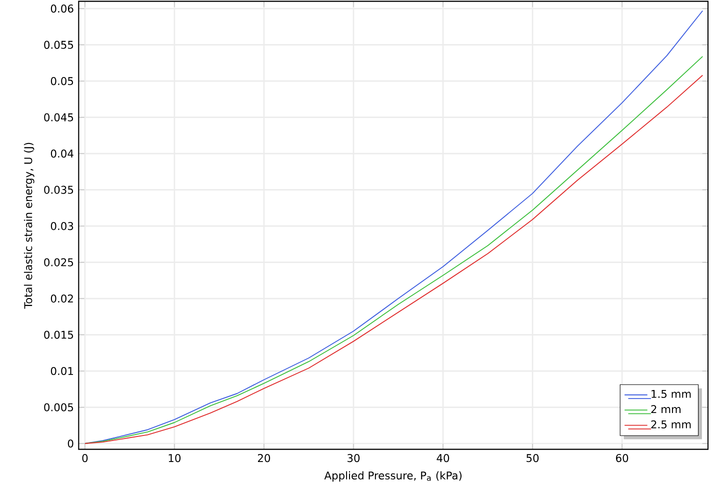  Describe the element at coordinates (62, 8) in the screenshot. I see `y-tick-label: 0.06` at that location.